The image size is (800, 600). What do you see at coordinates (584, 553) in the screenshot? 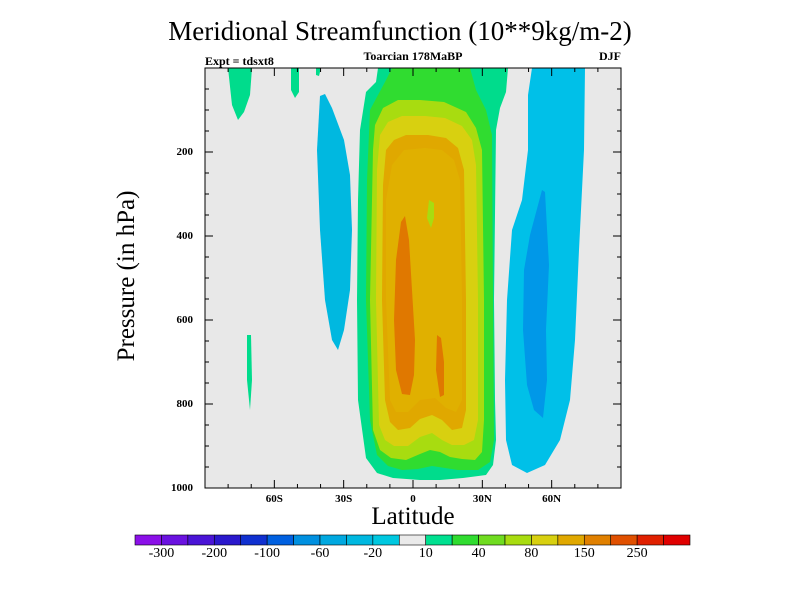
I see `colorbar-label: 150` at bounding box center [584, 553].